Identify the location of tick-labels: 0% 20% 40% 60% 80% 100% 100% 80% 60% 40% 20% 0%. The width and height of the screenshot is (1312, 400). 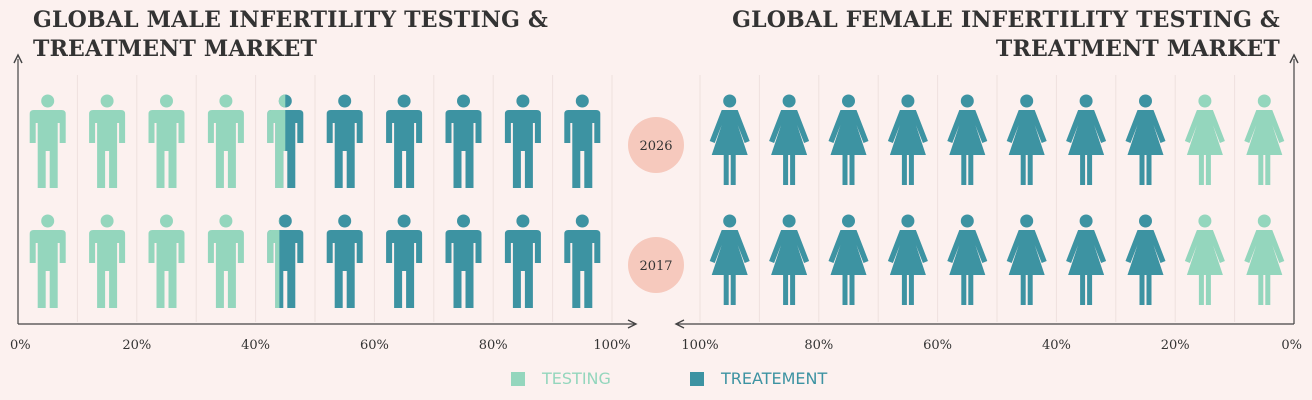
(656, 345).